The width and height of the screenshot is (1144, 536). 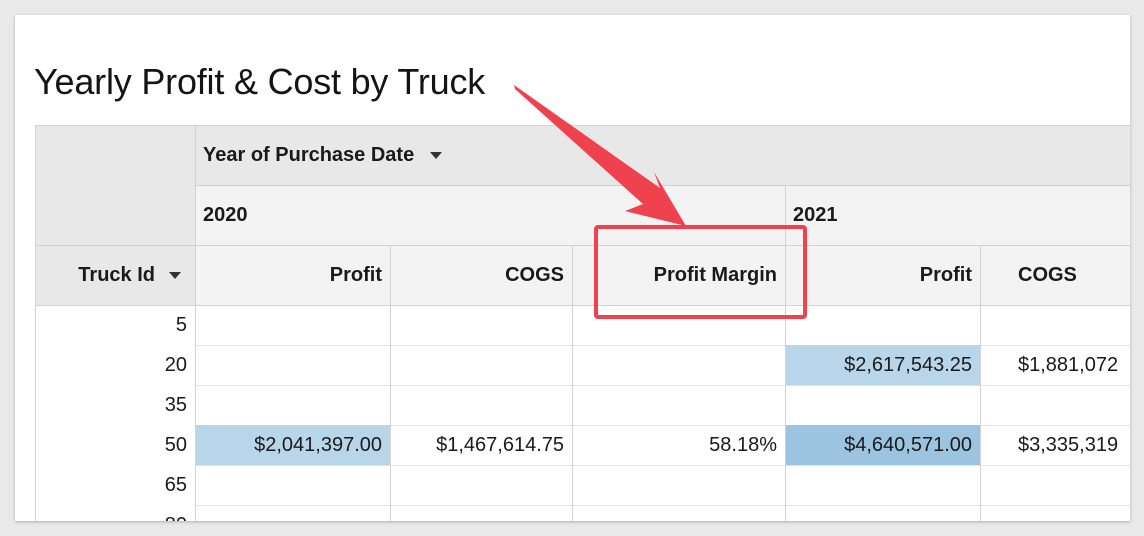 I want to click on column-header-profit-margin-2020: Profit Margin, so click(x=678, y=275).